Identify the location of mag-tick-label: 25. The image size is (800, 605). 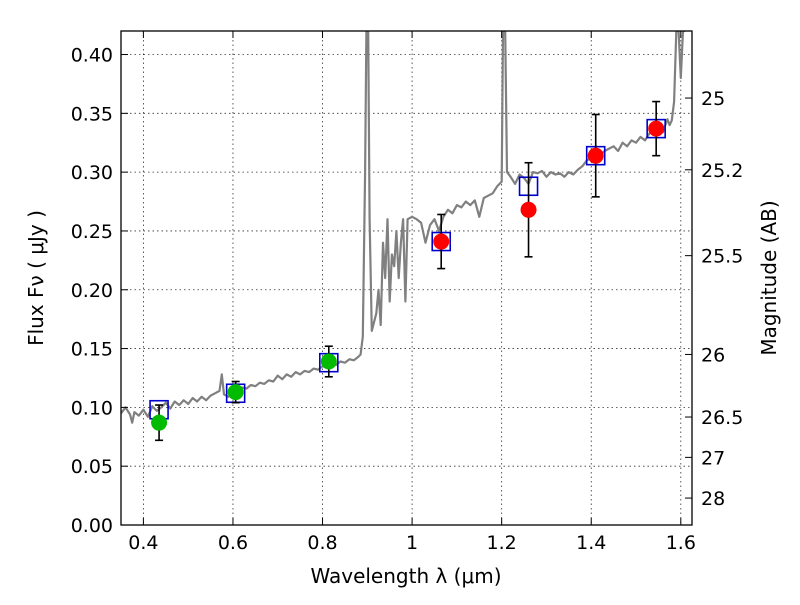
(713, 99).